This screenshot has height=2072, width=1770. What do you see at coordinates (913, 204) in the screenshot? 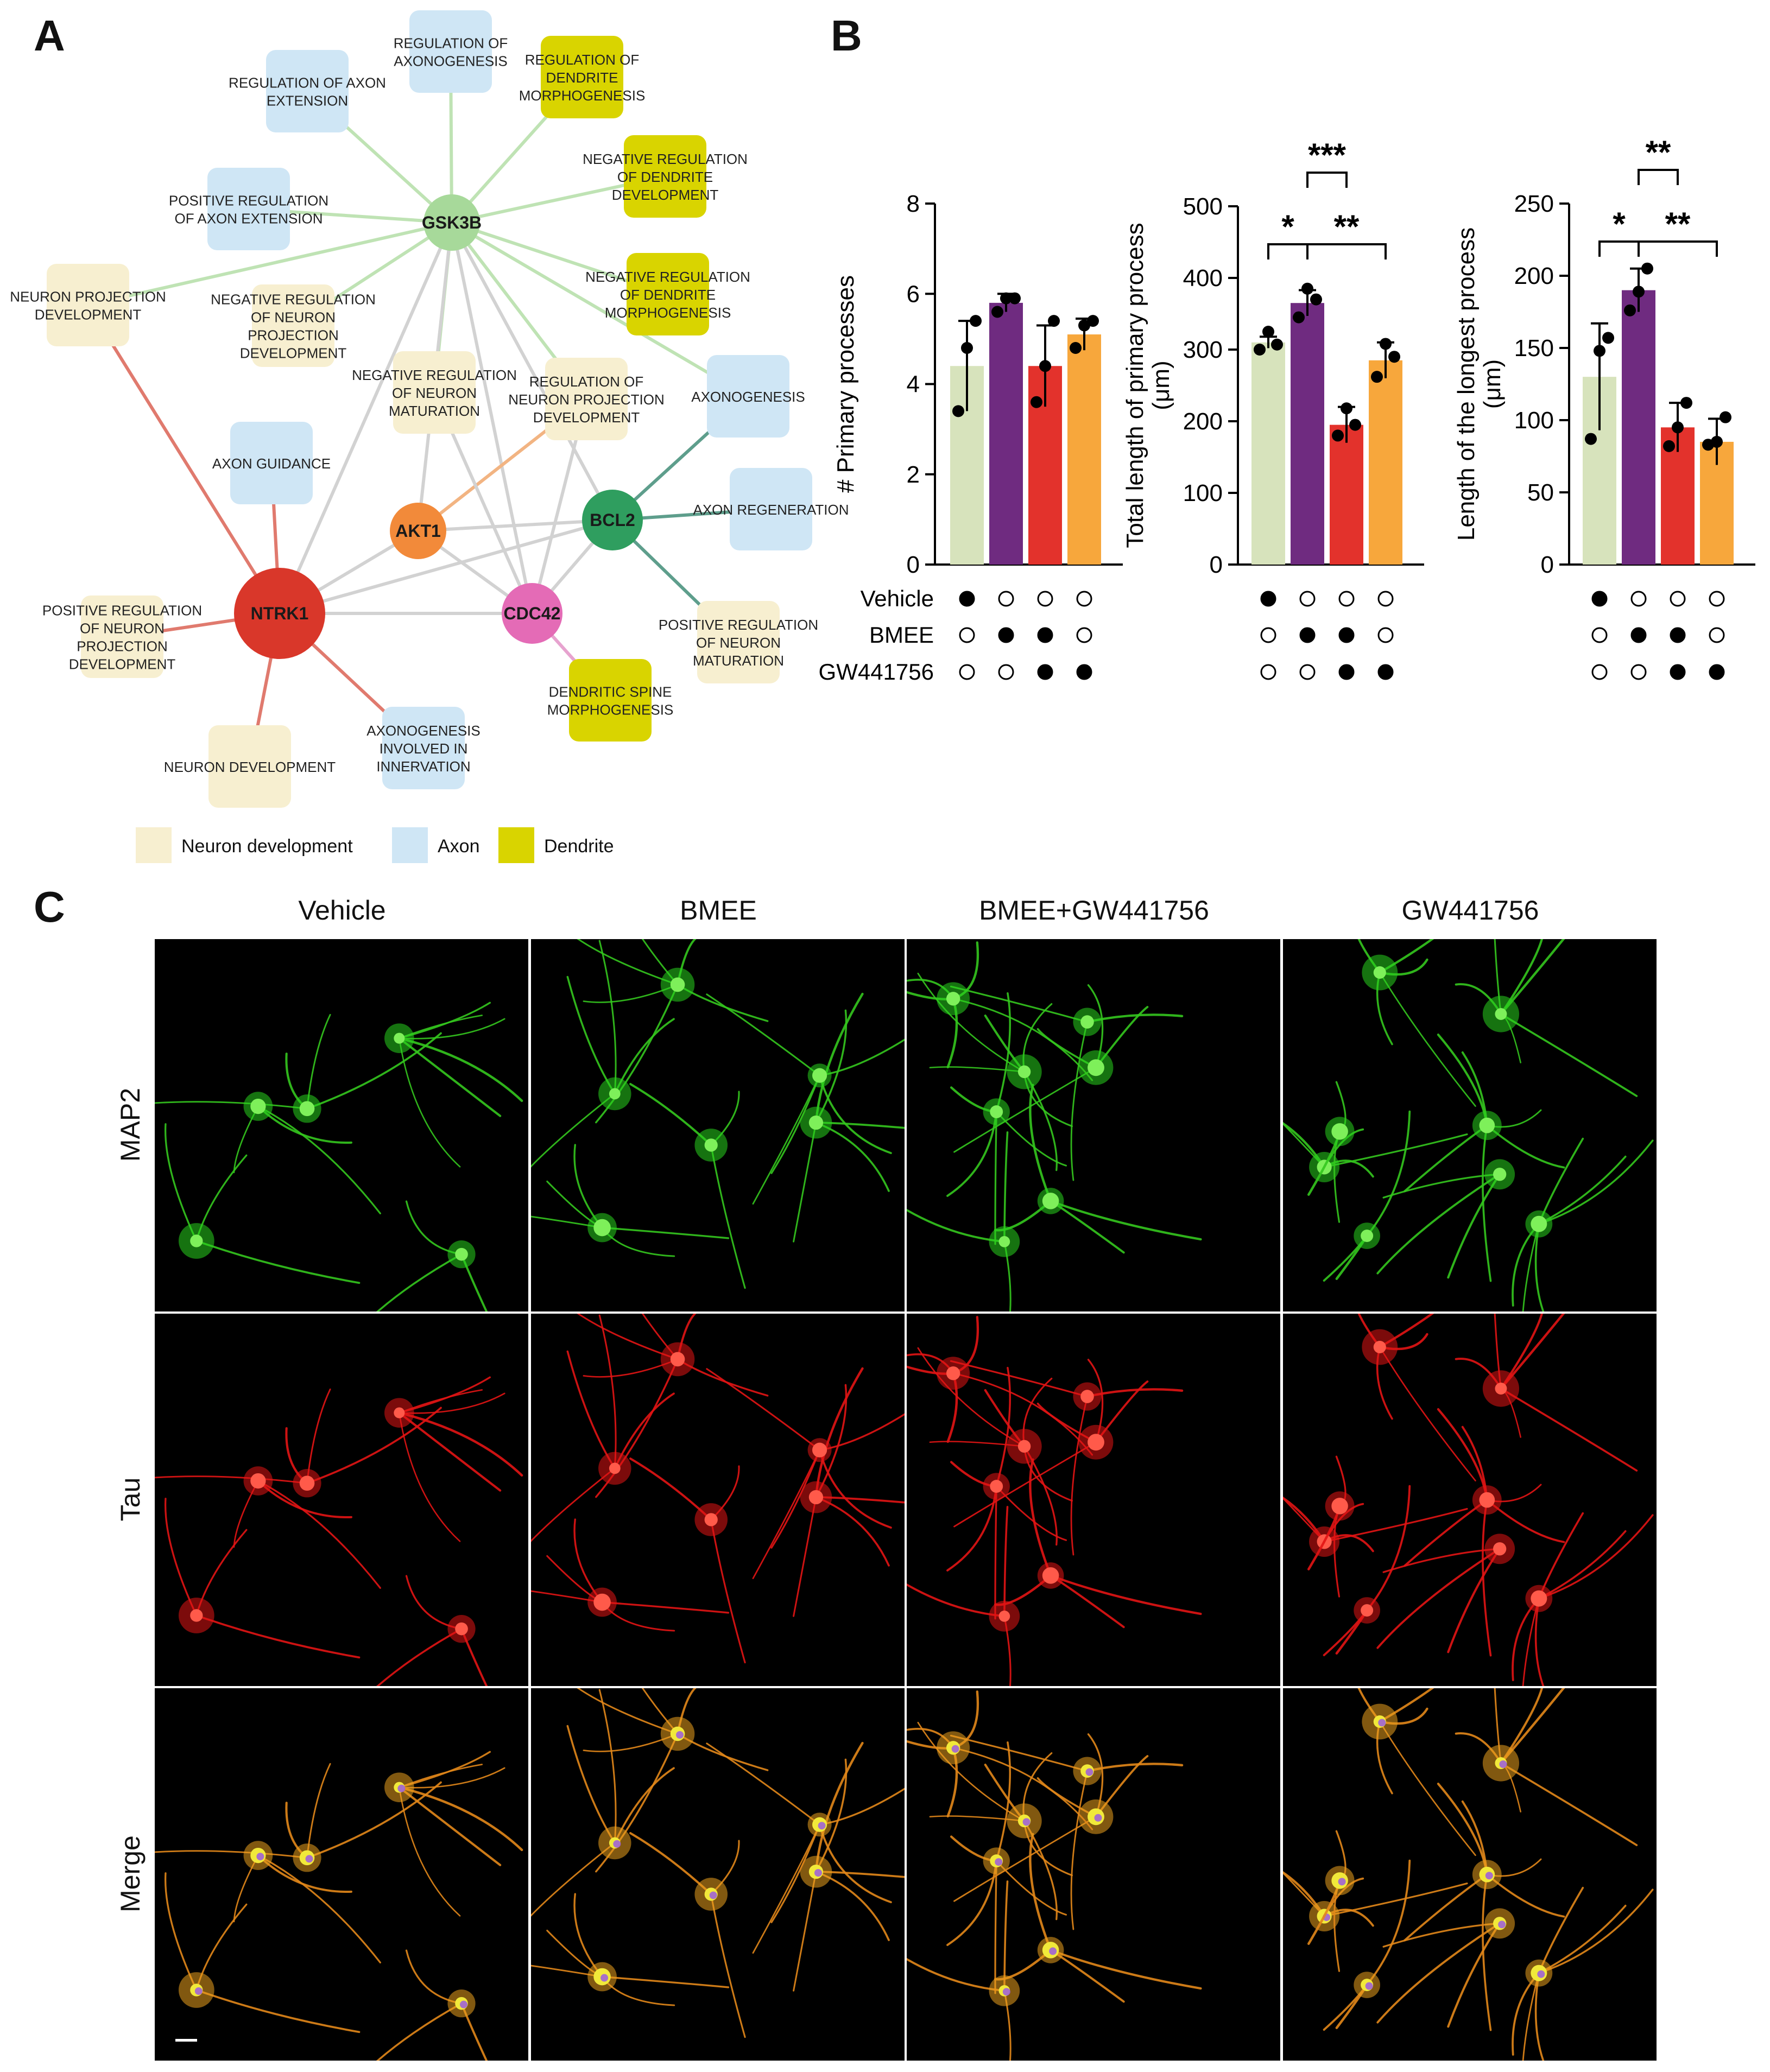
I see `y-tick-label: 8` at bounding box center [913, 204].